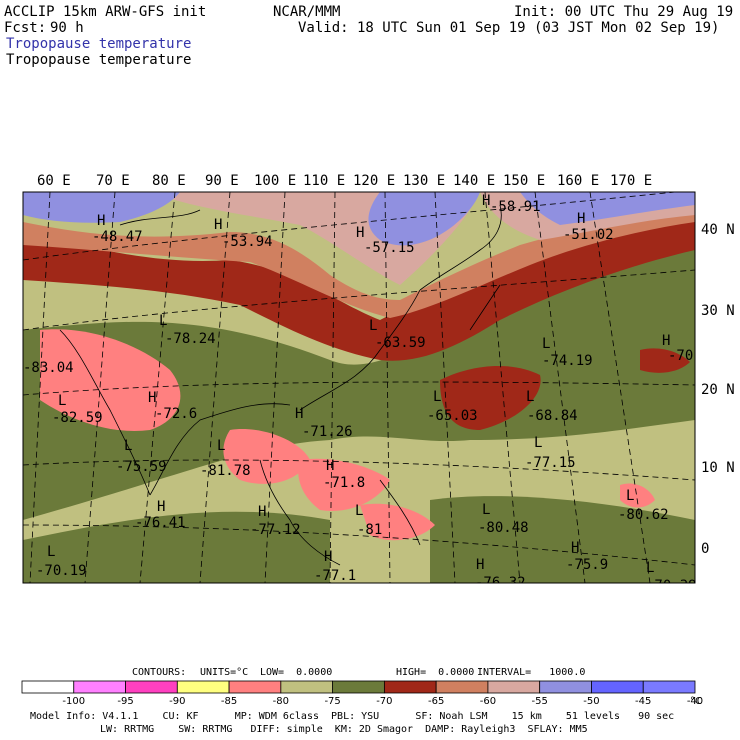  Describe the element at coordinates (296, 672) in the screenshot. I see `contours-low: LOW= 0.0000` at that location.